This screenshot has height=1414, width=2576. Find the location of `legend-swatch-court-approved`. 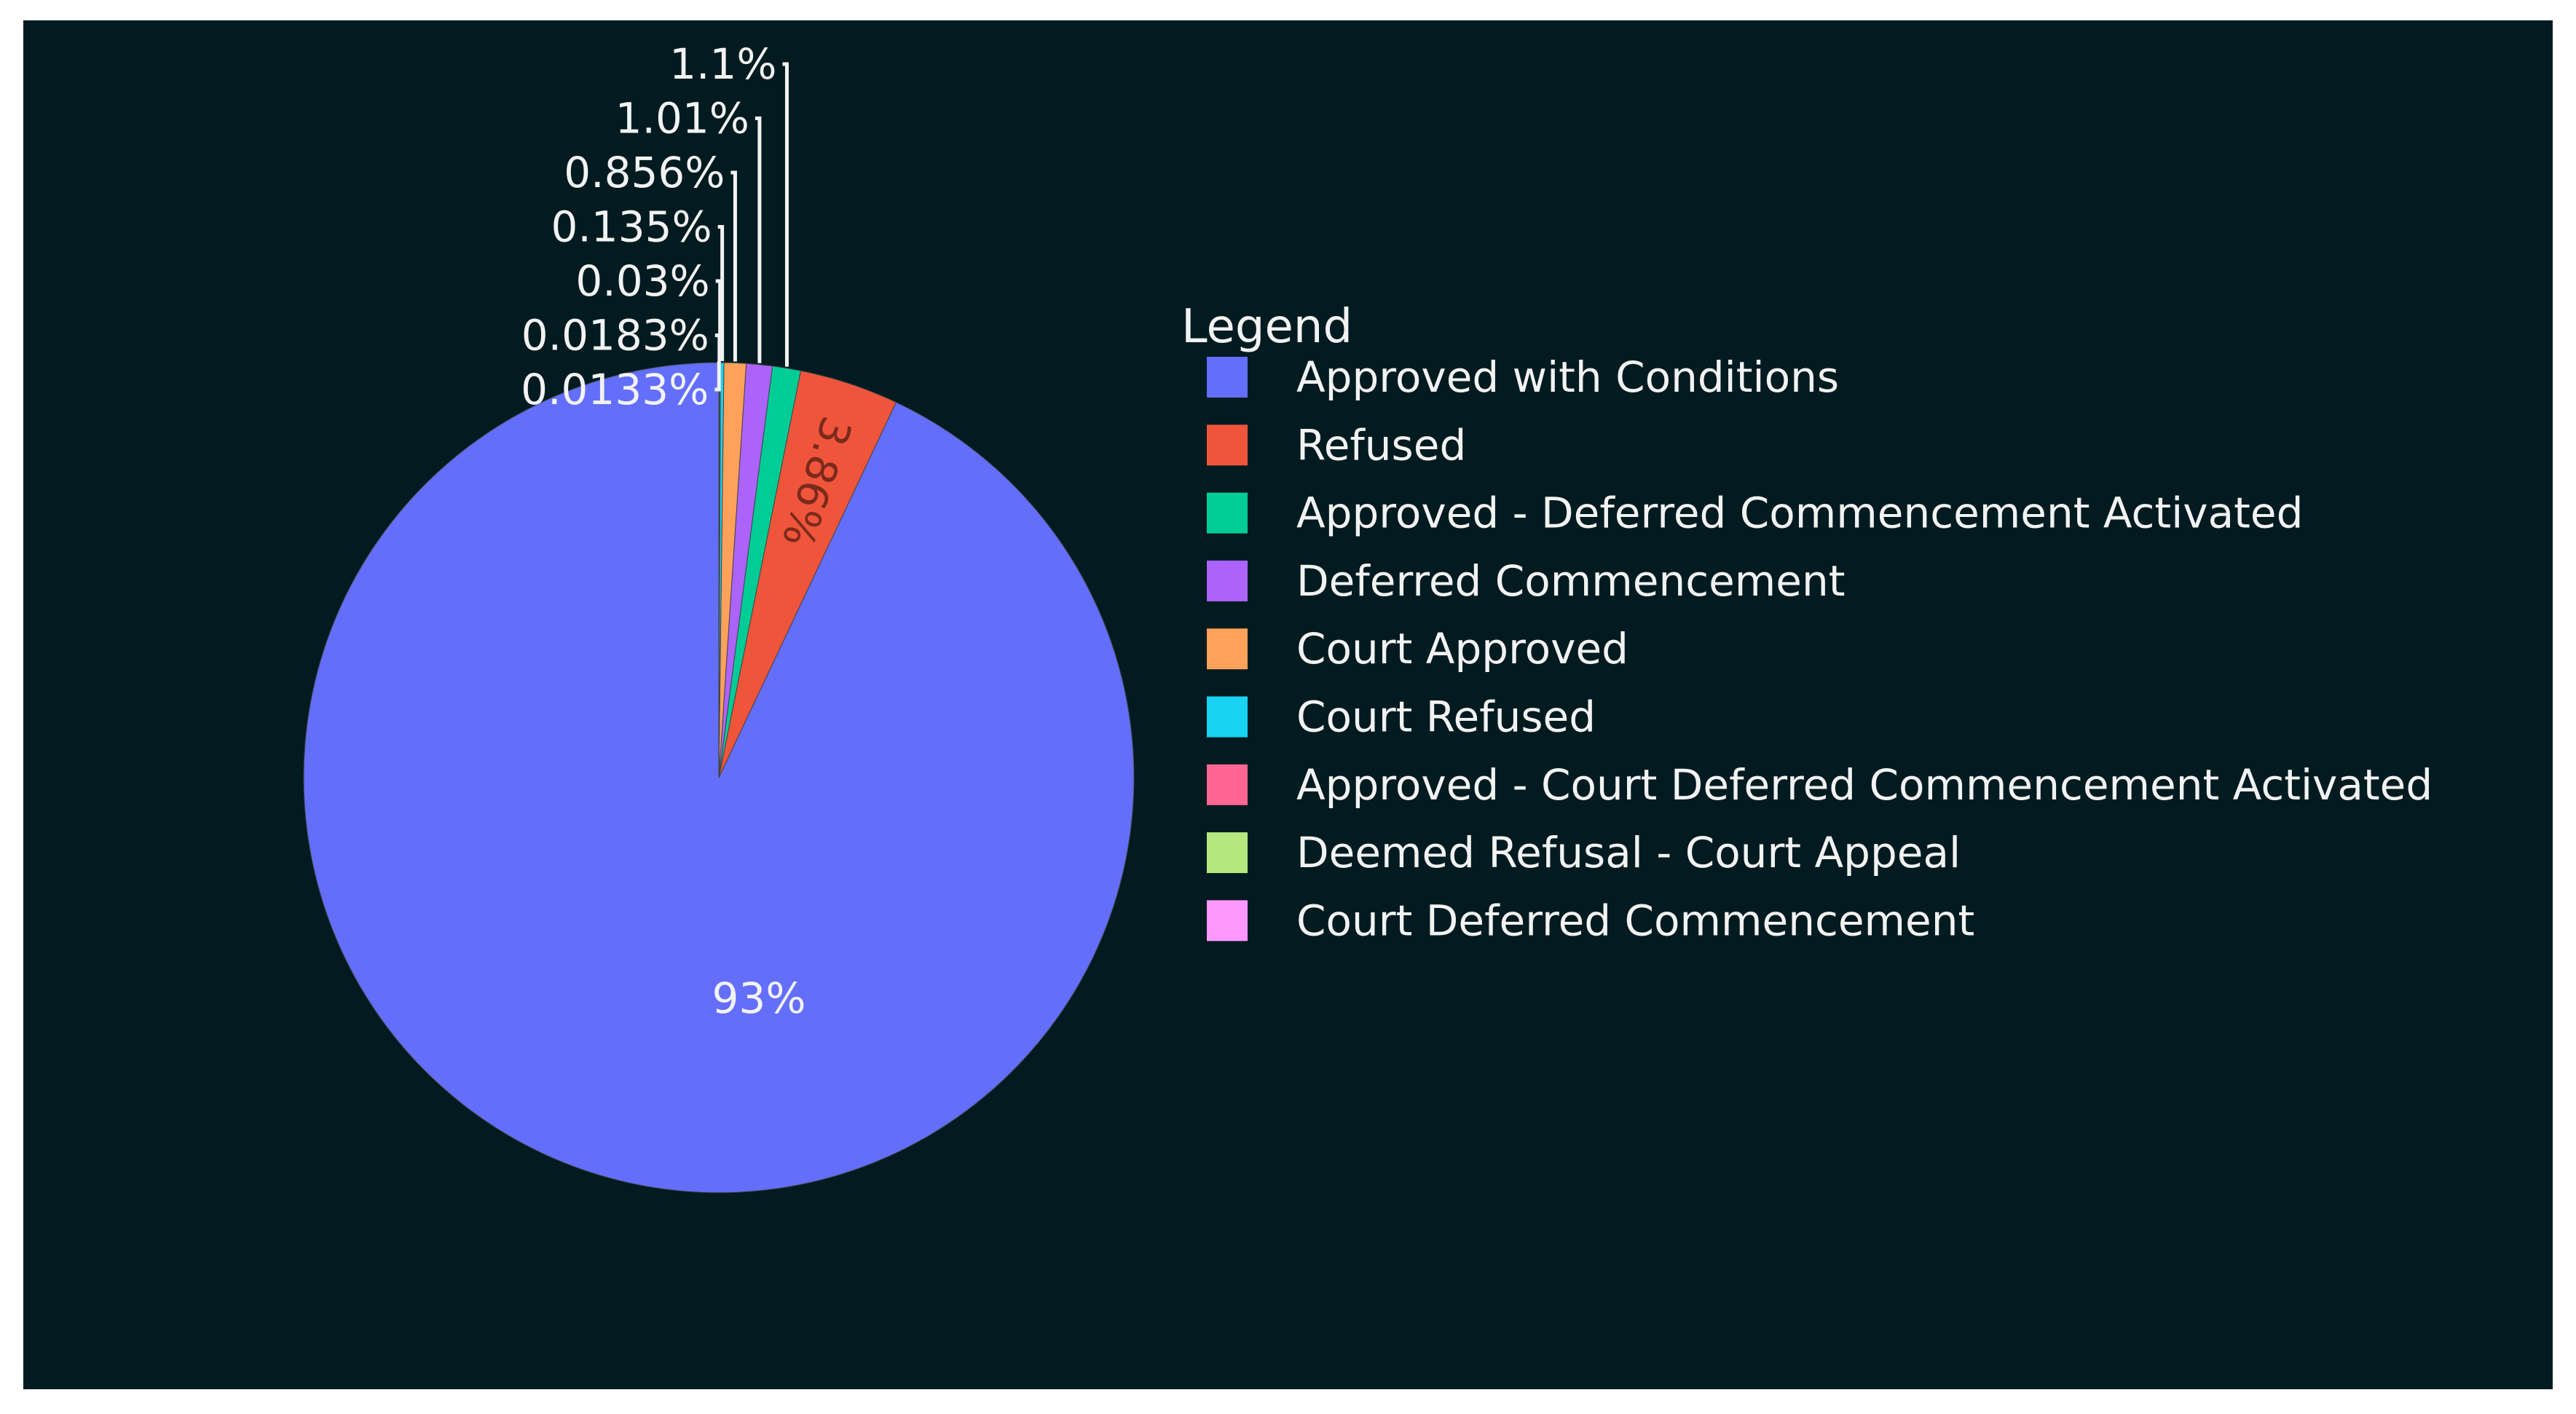

legend-swatch-court-approved is located at coordinates (1227, 649).